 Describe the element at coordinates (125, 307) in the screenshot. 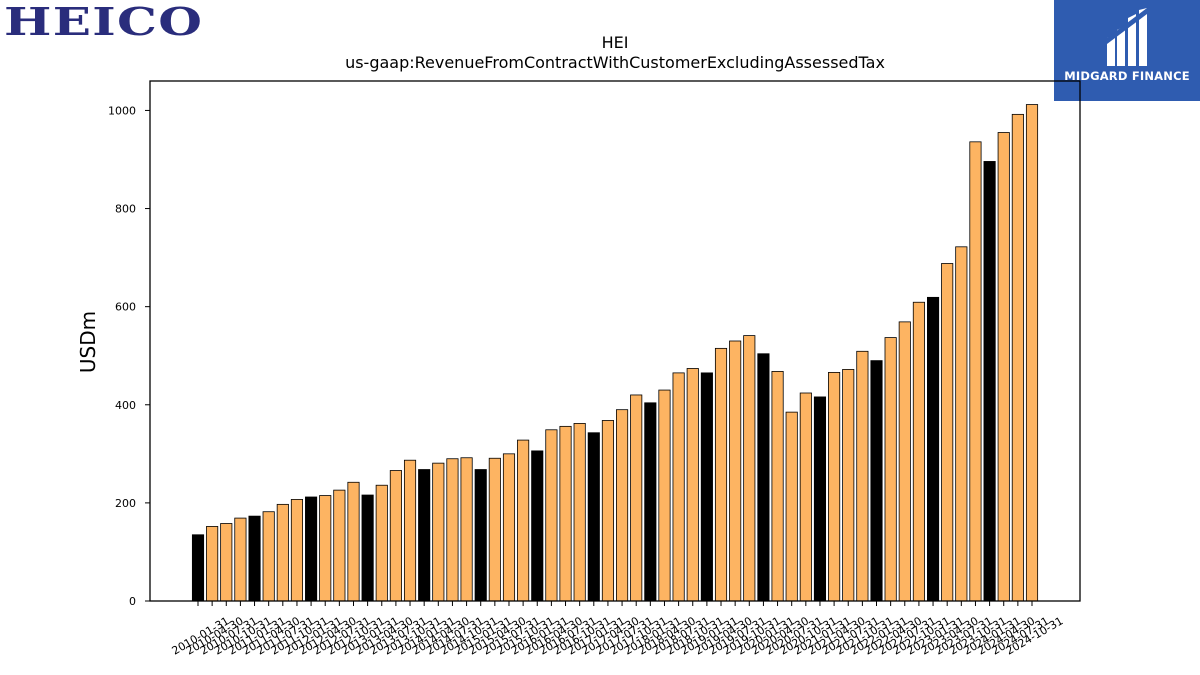

I see `y-tick-label-600: 600` at that location.